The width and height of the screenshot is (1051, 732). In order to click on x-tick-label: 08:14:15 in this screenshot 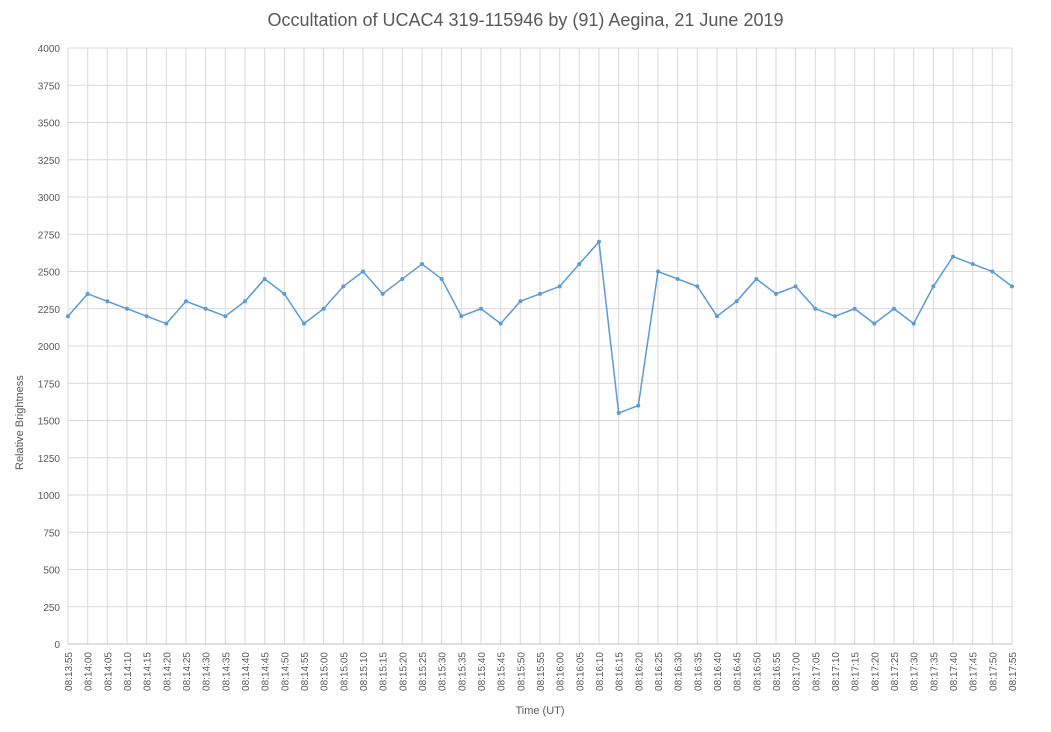, I will do `click(148, 671)`.